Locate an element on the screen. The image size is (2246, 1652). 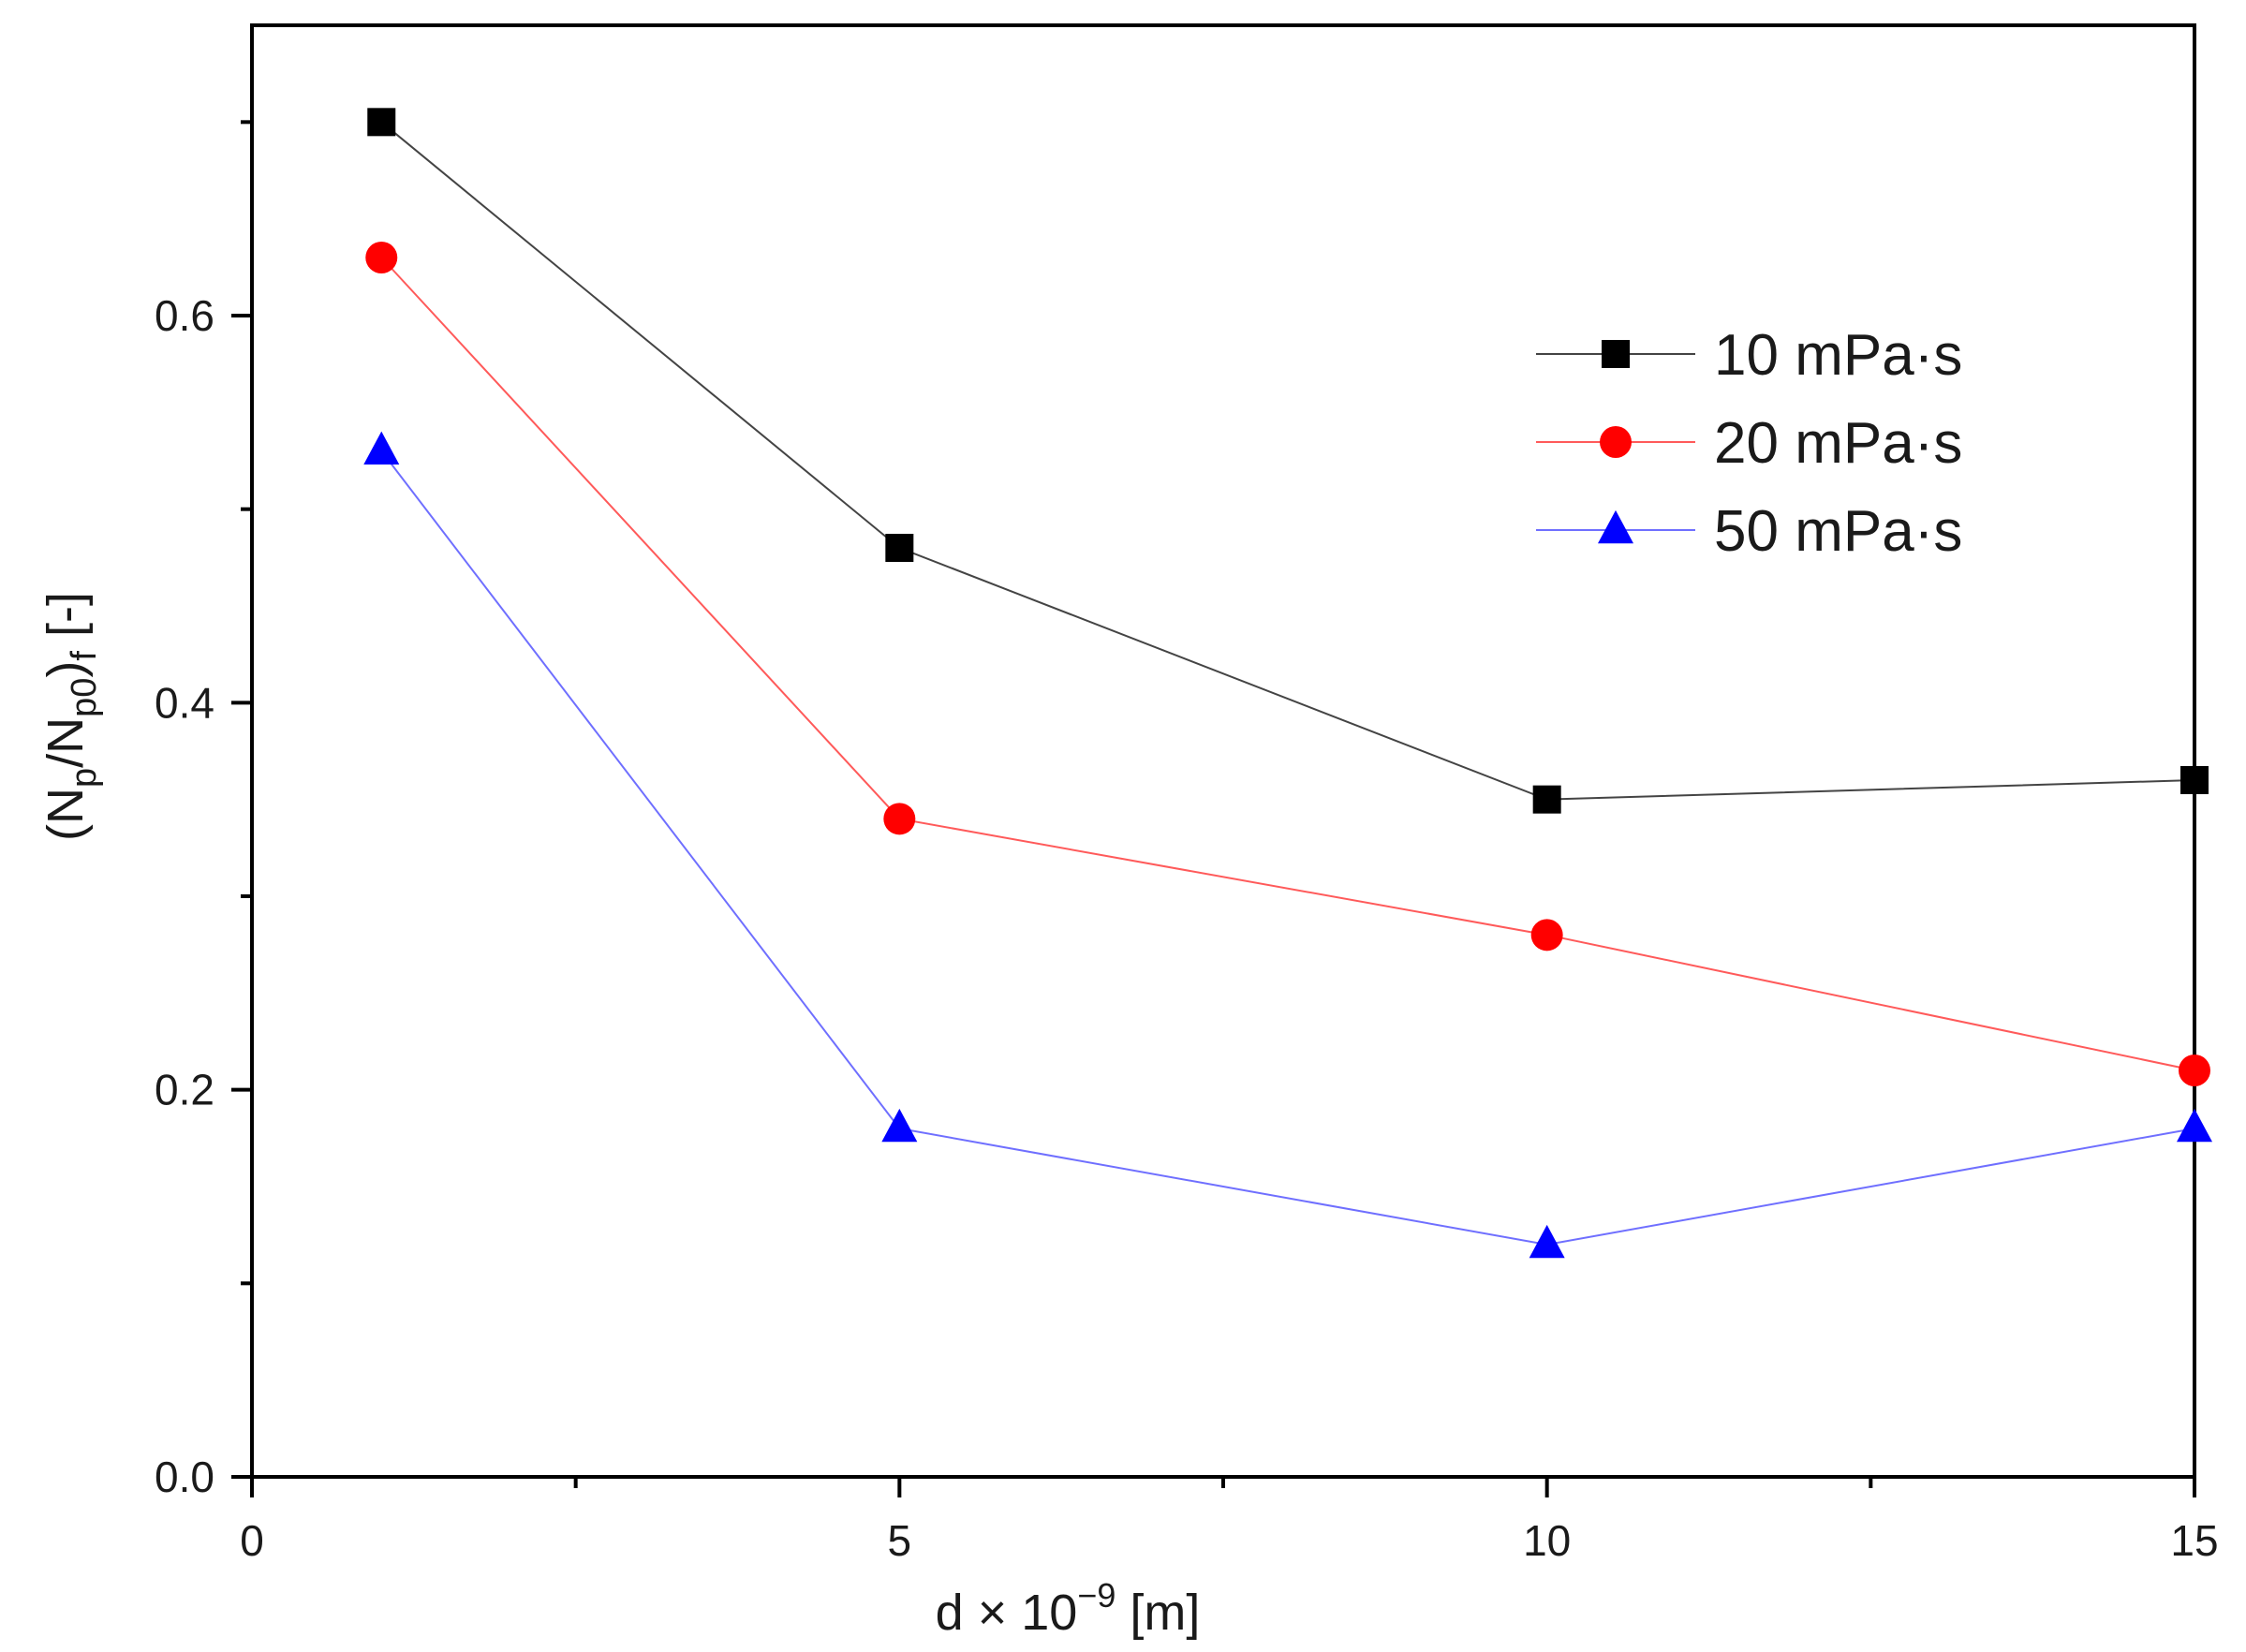
x-tick-label: 15 is located at coordinates (2194, 1540).